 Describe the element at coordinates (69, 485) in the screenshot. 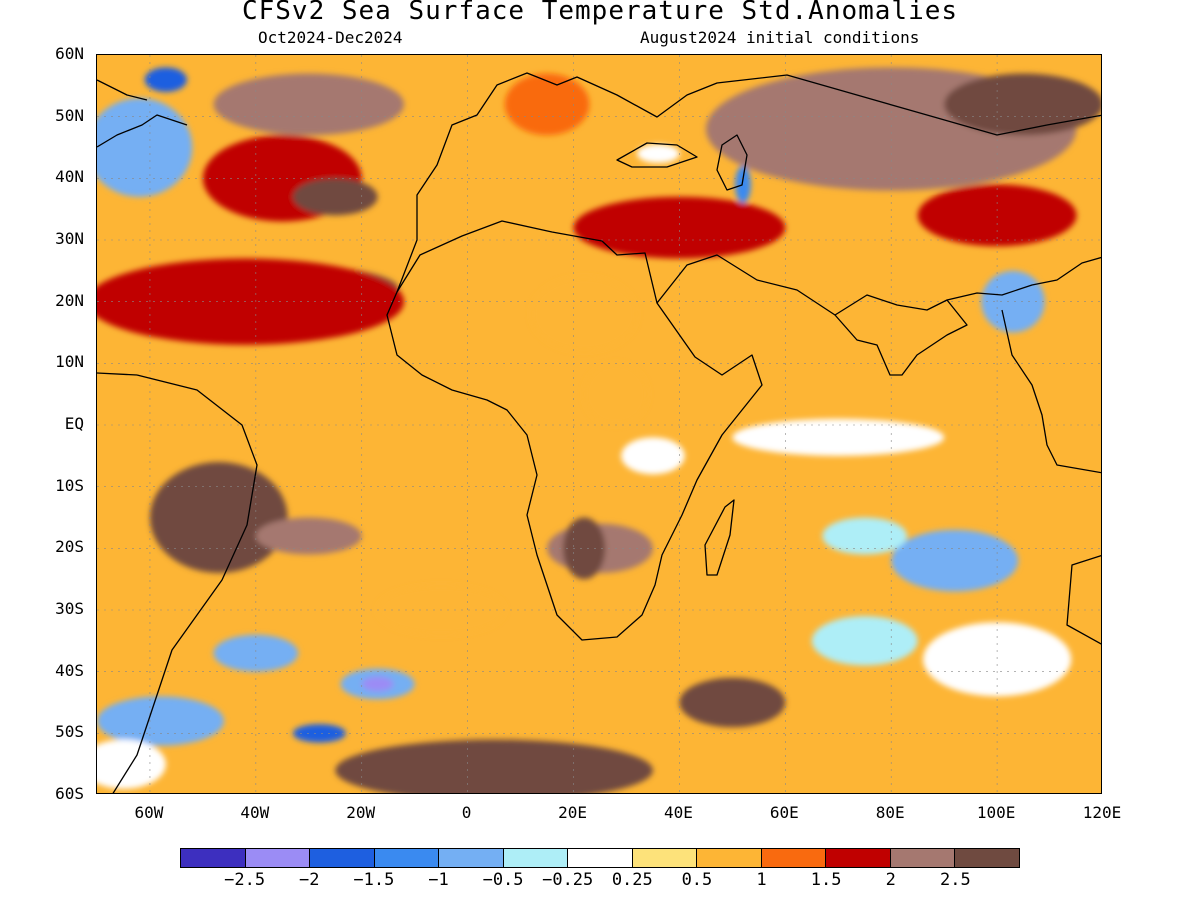

I see `lat-label: 10S` at that location.